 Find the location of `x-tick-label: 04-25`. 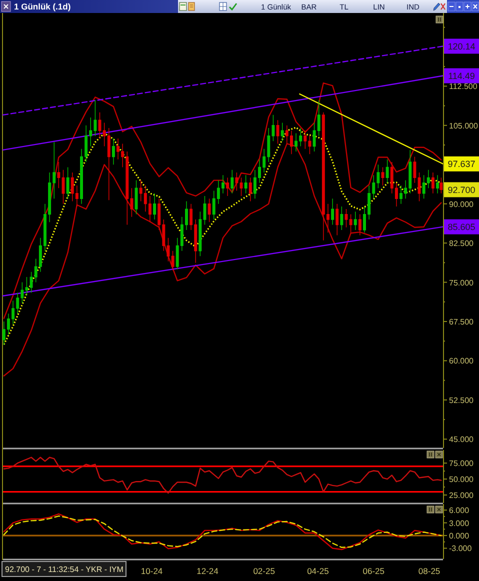

x-tick-label: 04-25 is located at coordinates (318, 571).